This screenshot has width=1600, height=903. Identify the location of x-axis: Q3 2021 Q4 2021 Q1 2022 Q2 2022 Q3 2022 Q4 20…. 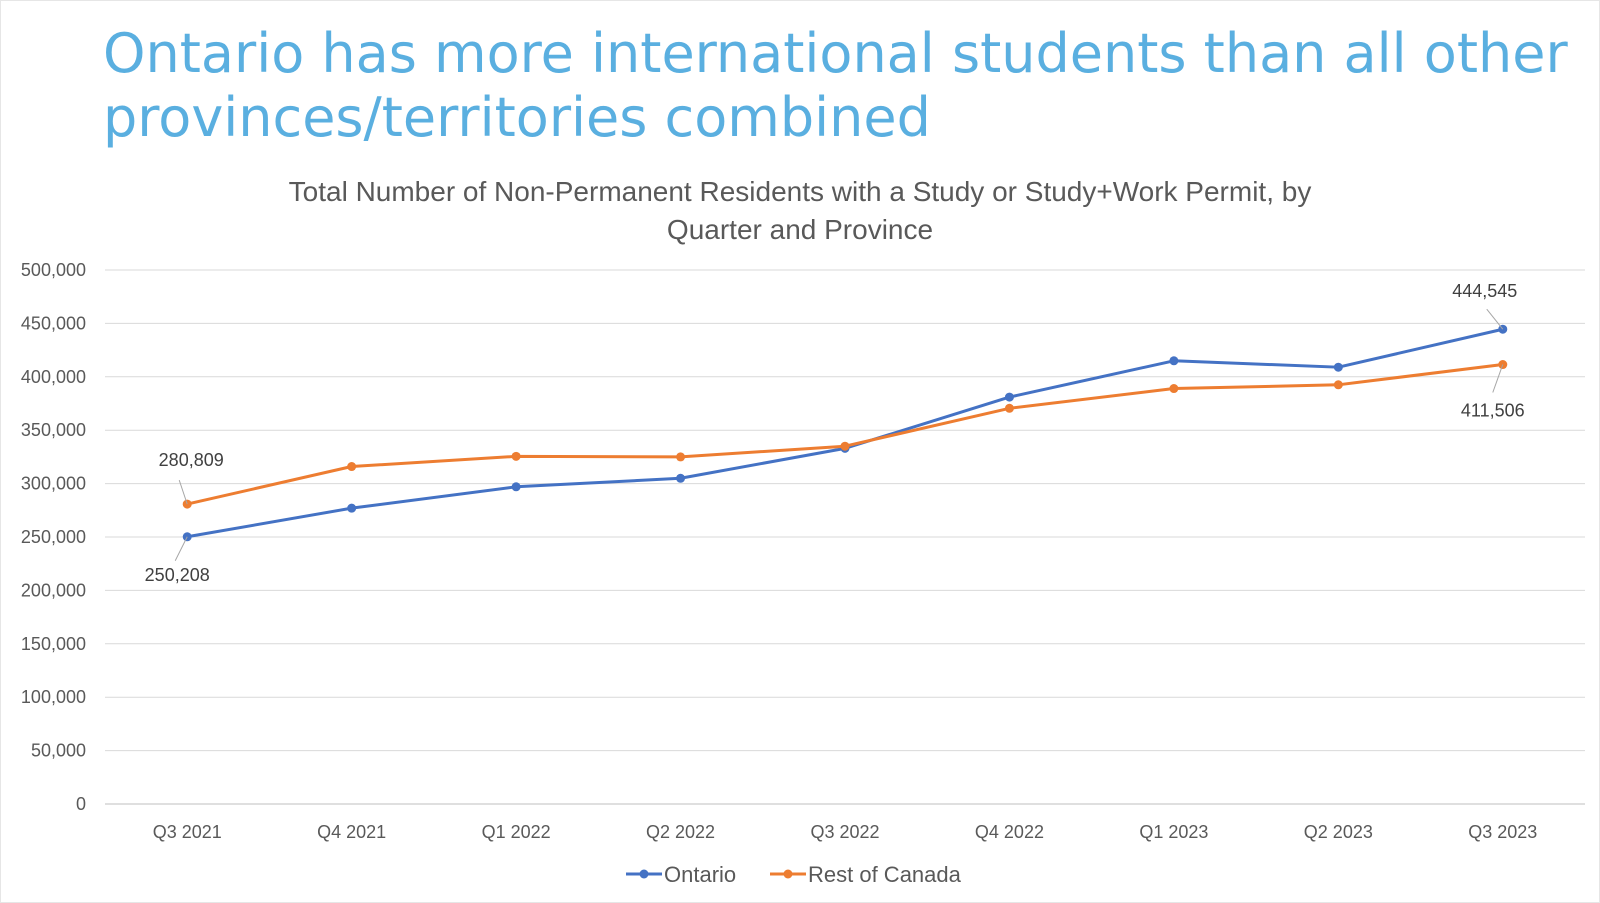
(845, 832).